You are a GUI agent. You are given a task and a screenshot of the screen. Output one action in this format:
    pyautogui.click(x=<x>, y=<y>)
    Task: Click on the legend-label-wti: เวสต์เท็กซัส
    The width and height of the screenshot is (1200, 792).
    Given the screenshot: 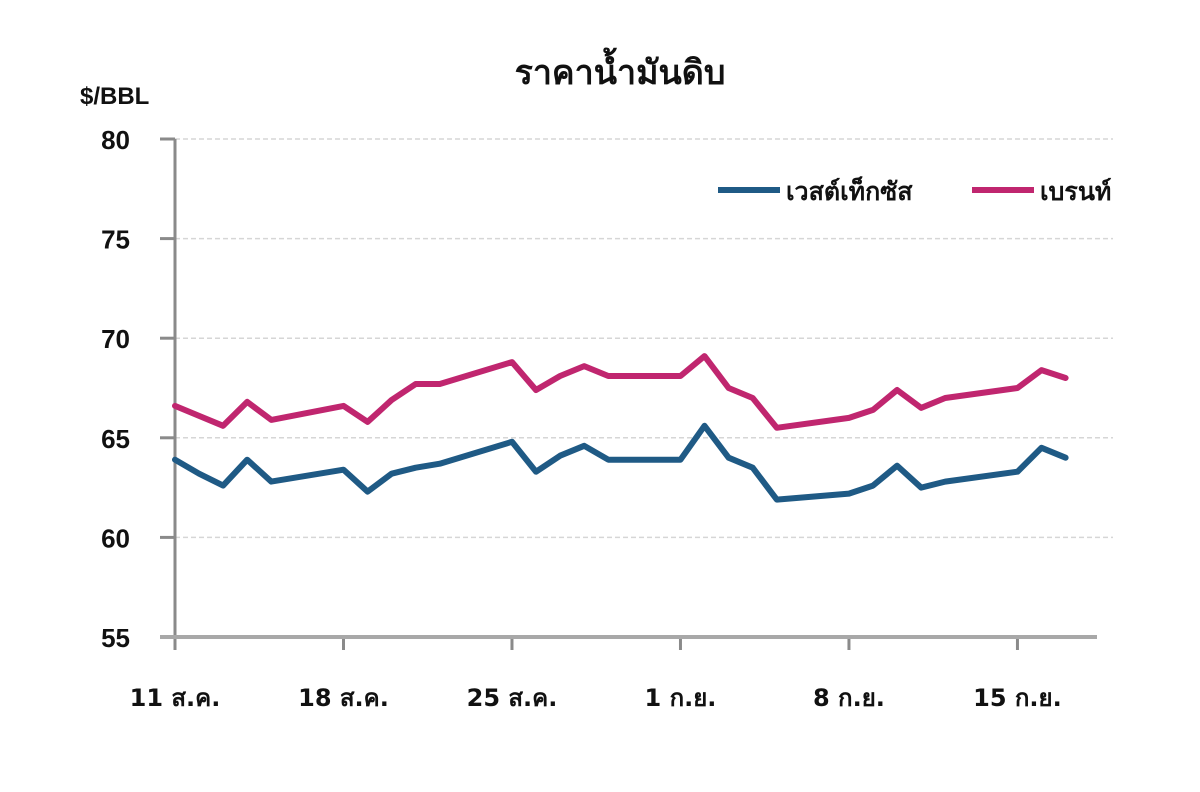 What is the action you would take?
    pyautogui.click(x=849, y=191)
    